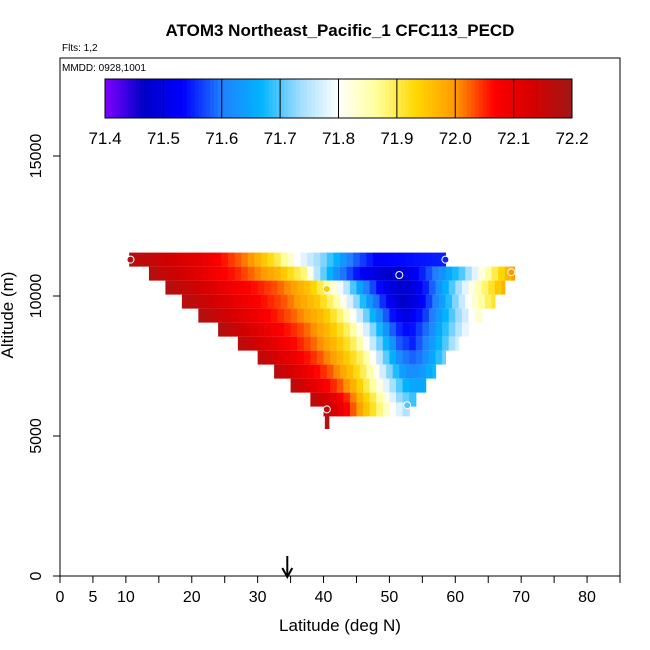  I want to click on x-axis: 0 5 10 20 30 40 50 60 70 80, so click(338, 591).